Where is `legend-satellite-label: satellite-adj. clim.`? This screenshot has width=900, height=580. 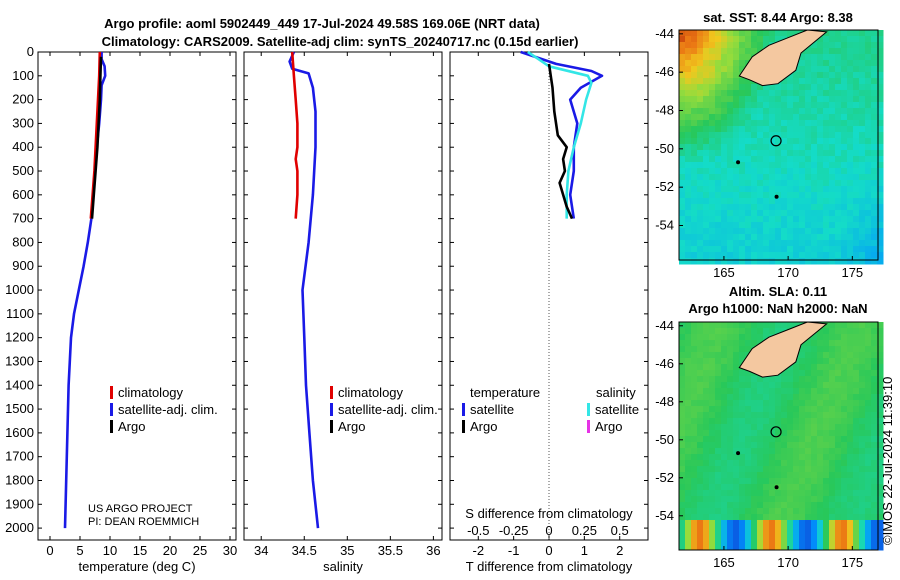 legend-satellite-label: satellite-adj. clim. is located at coordinates (168, 409).